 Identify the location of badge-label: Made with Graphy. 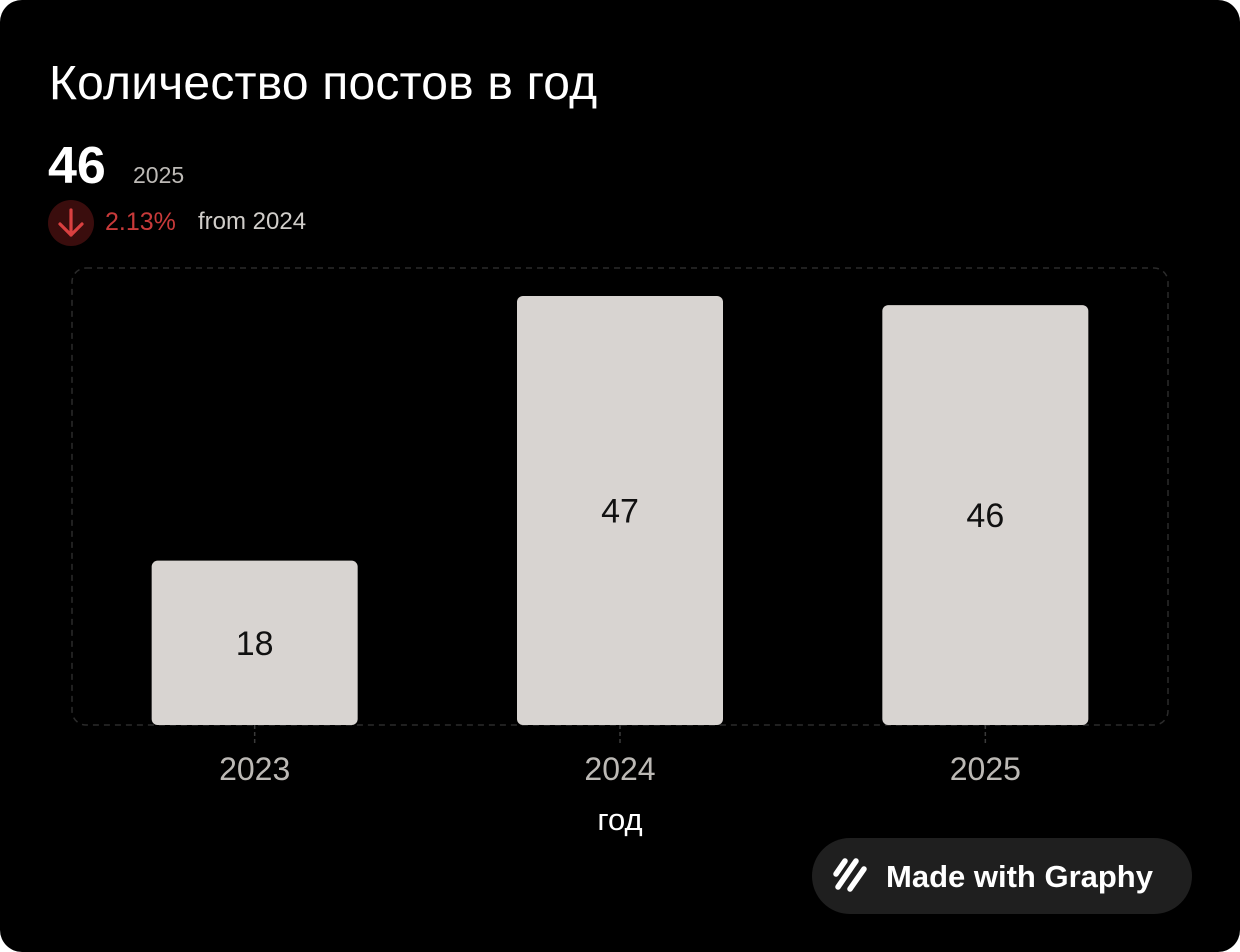
(1019, 876).